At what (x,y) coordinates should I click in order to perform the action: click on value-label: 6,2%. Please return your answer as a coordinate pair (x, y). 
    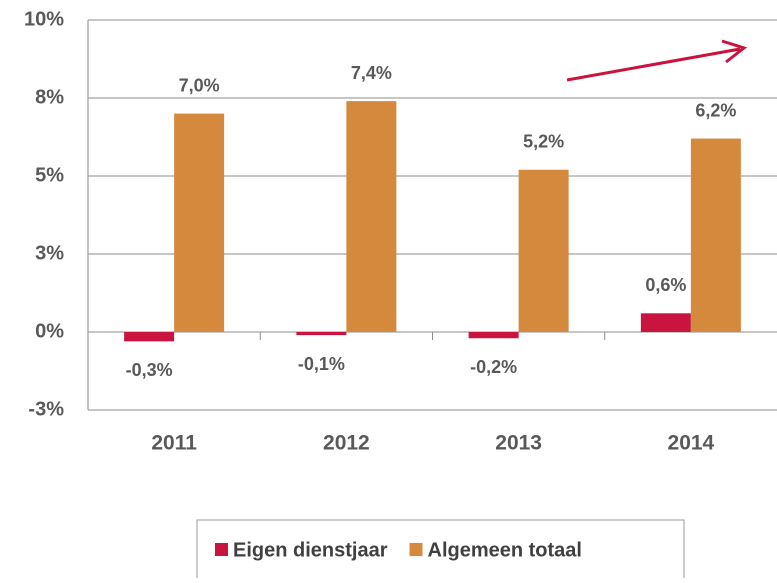
    Looking at the image, I should click on (715, 110).